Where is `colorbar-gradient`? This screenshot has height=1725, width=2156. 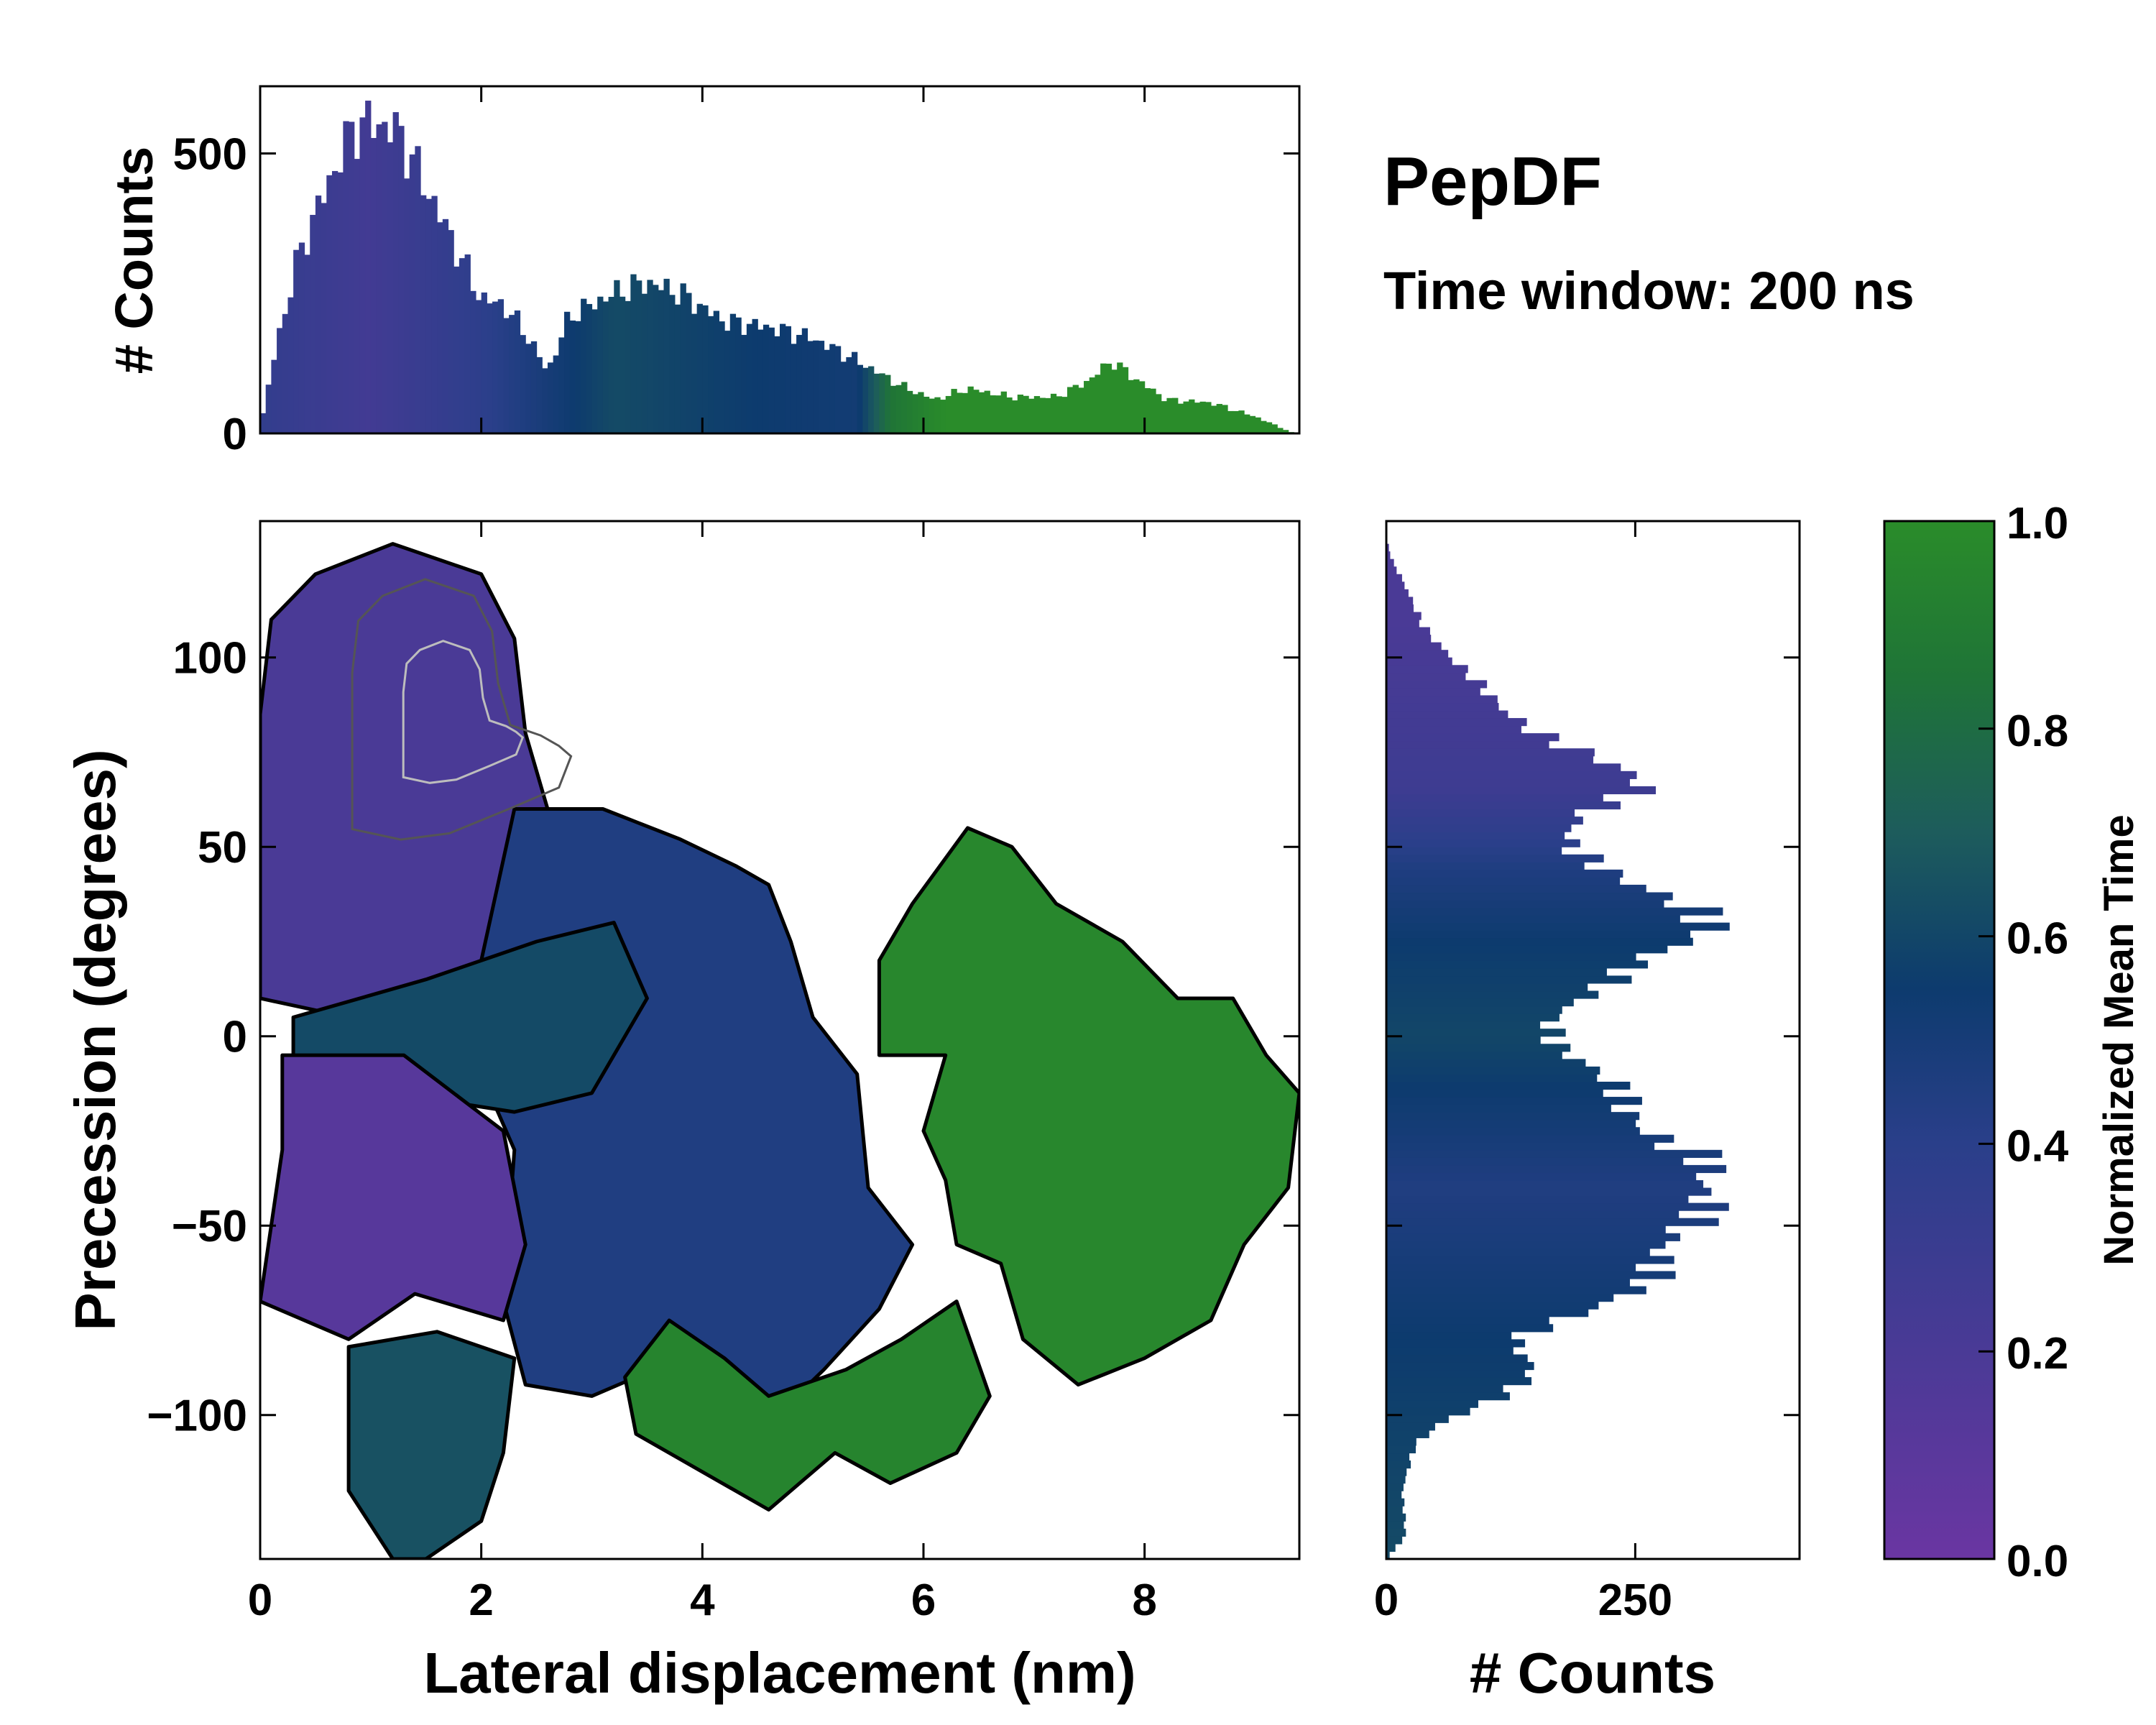
colorbar-gradient is located at coordinates (1939, 1040).